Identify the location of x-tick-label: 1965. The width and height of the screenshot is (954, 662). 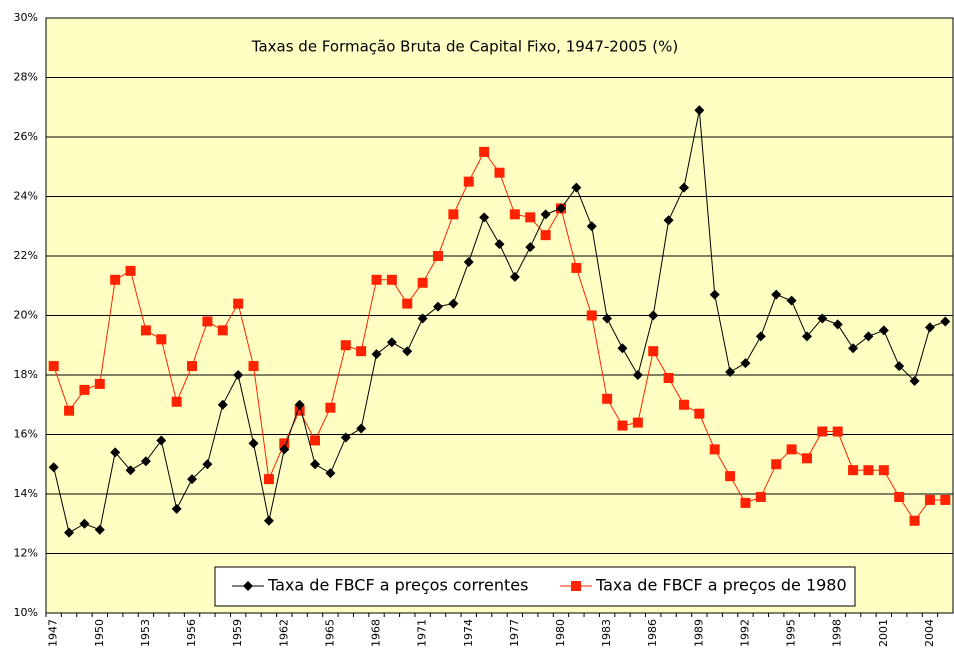
(329, 633).